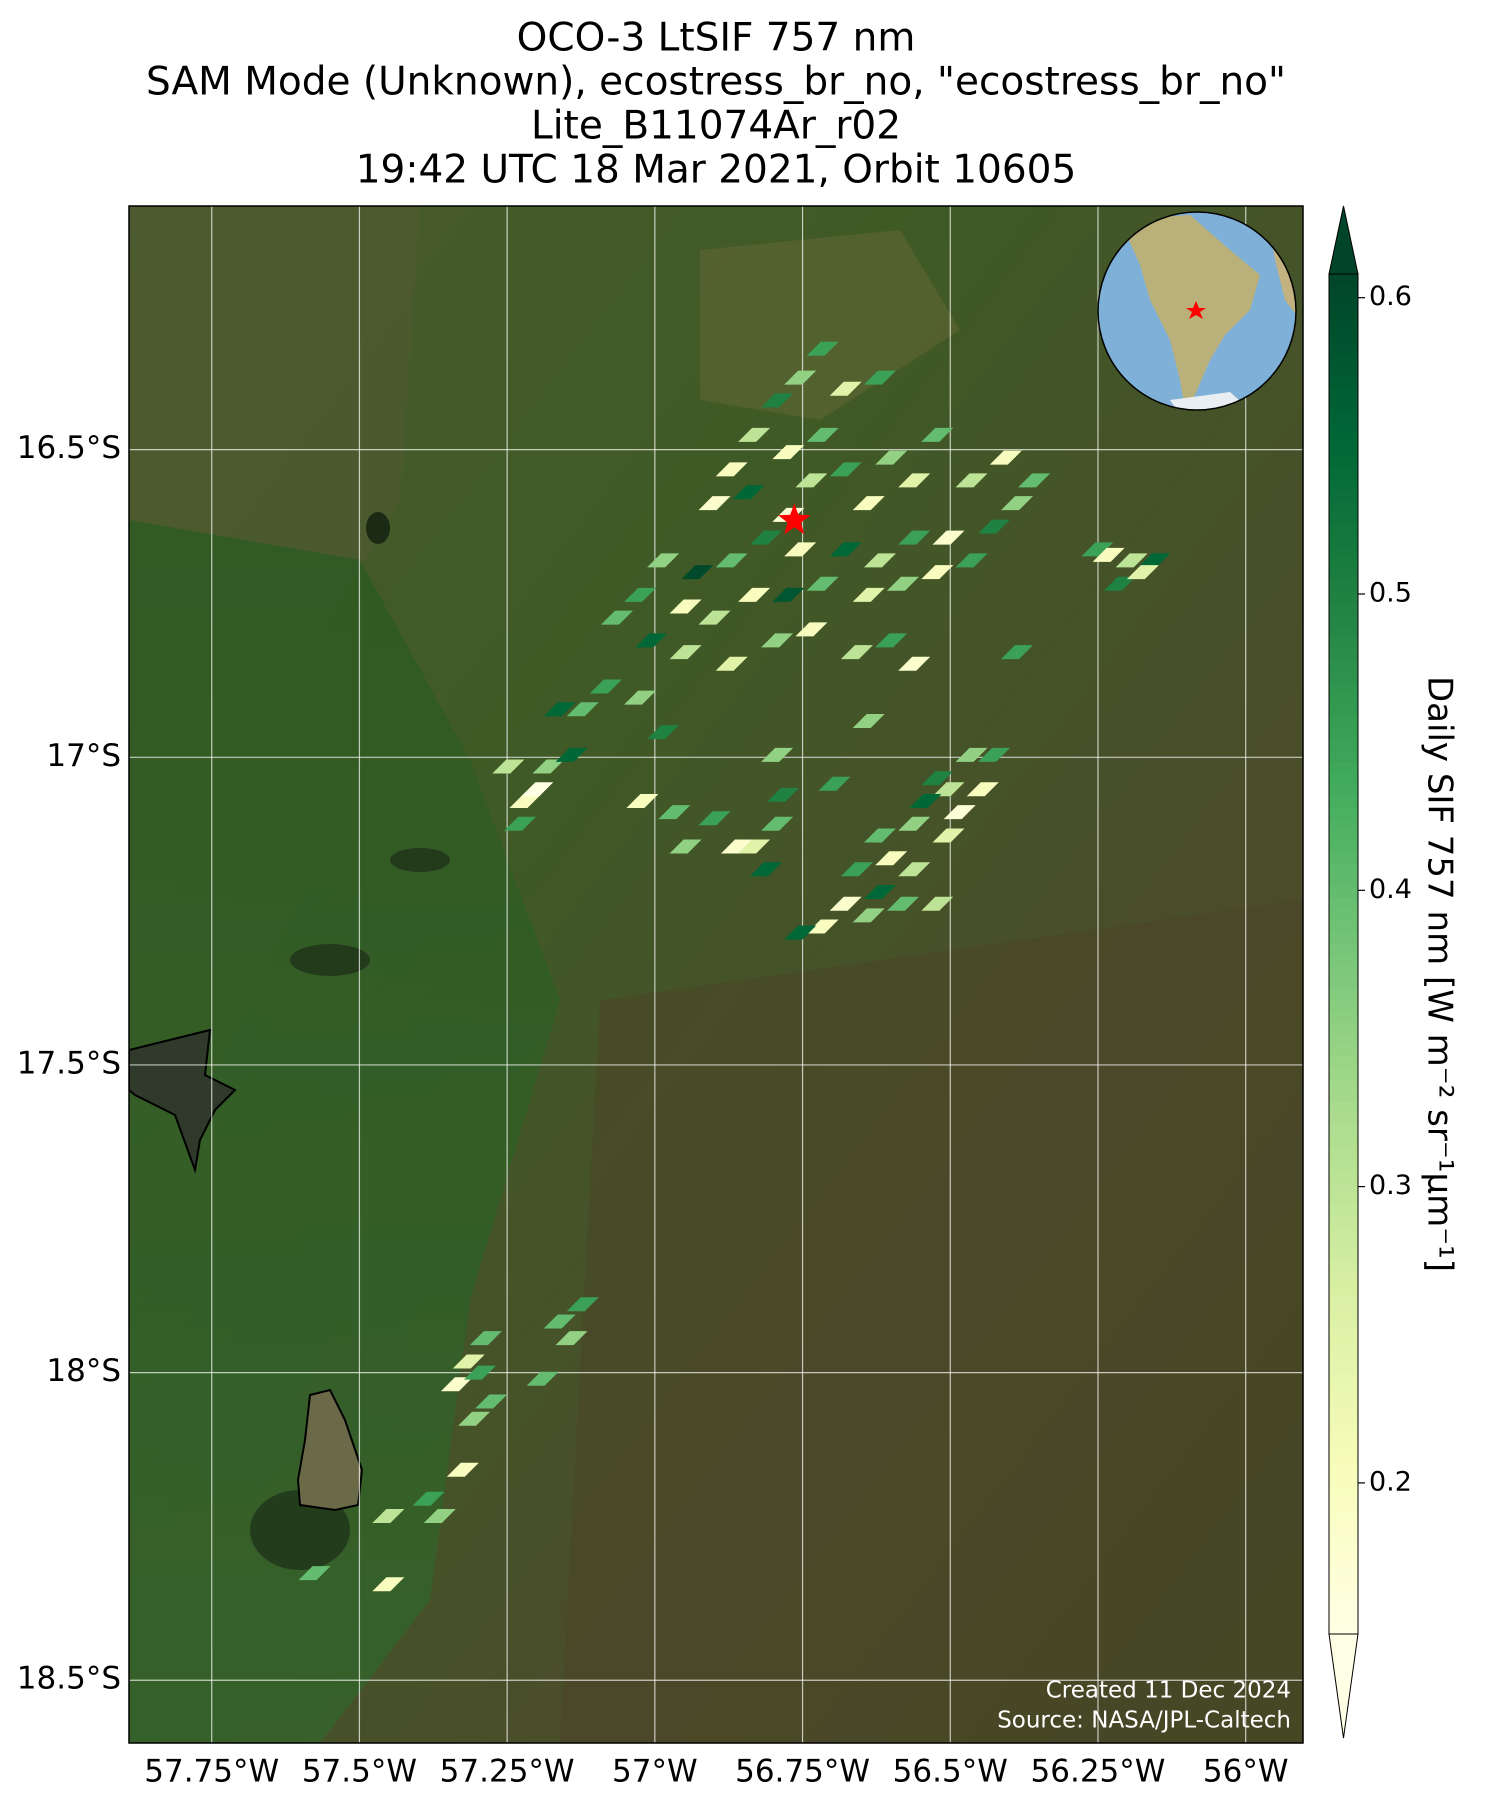 This screenshot has height=1795, width=1486. What do you see at coordinates (1390, 1481) in the screenshot?
I see `colorbar-tick-label: 0.2` at bounding box center [1390, 1481].